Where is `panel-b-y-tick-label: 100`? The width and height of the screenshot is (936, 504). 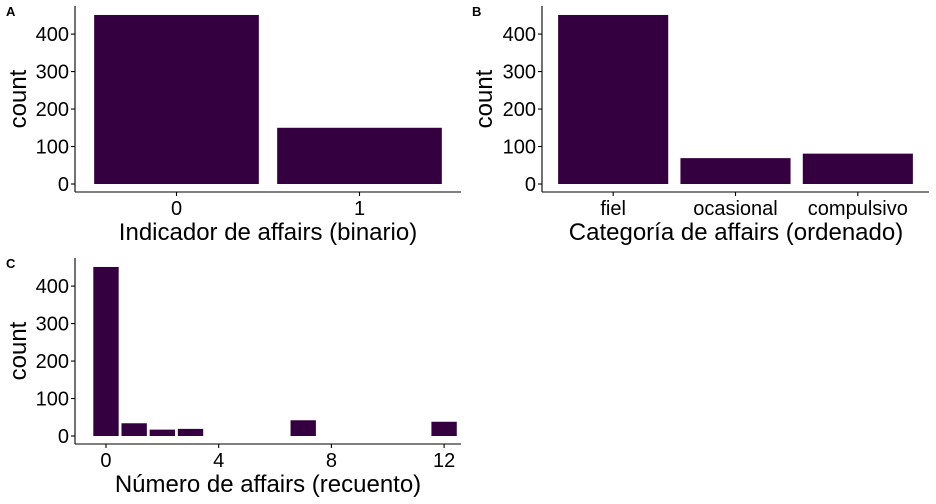
panel-b-y-tick-label: 100 is located at coordinates (519, 148).